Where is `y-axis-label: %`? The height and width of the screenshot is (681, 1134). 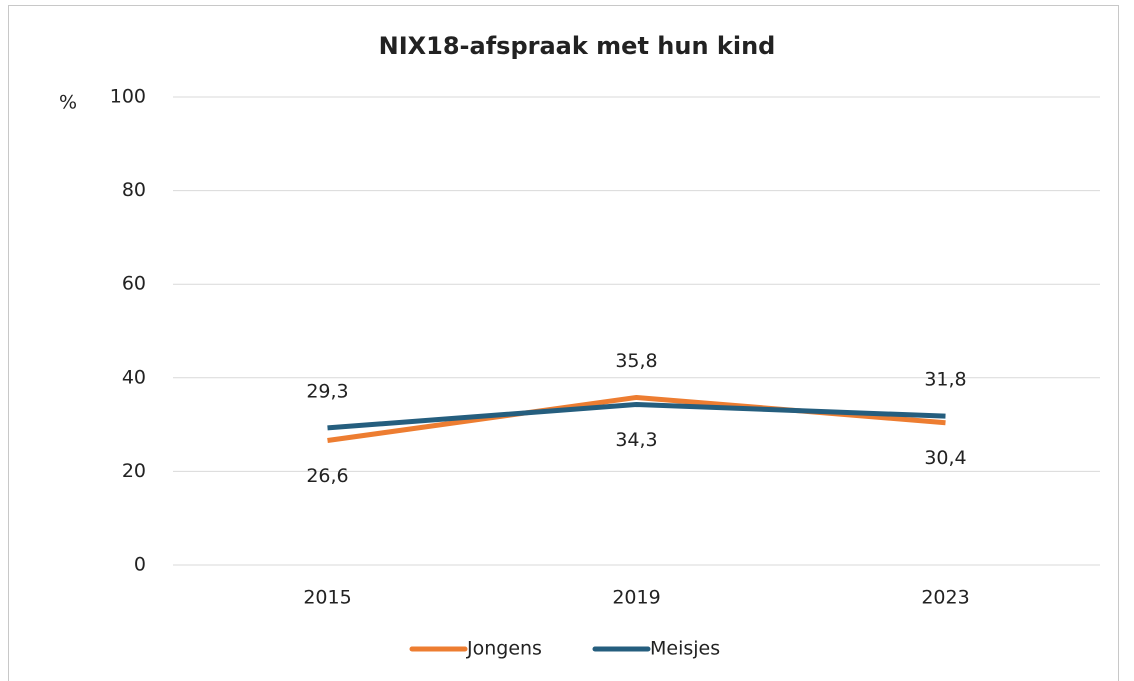
y-axis-label: % is located at coordinates (68, 103).